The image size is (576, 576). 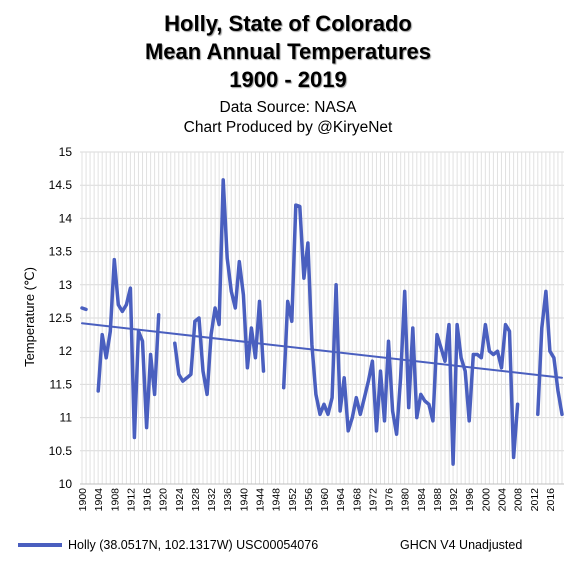 I want to click on y-tick-label: 14.5, so click(x=61, y=185).